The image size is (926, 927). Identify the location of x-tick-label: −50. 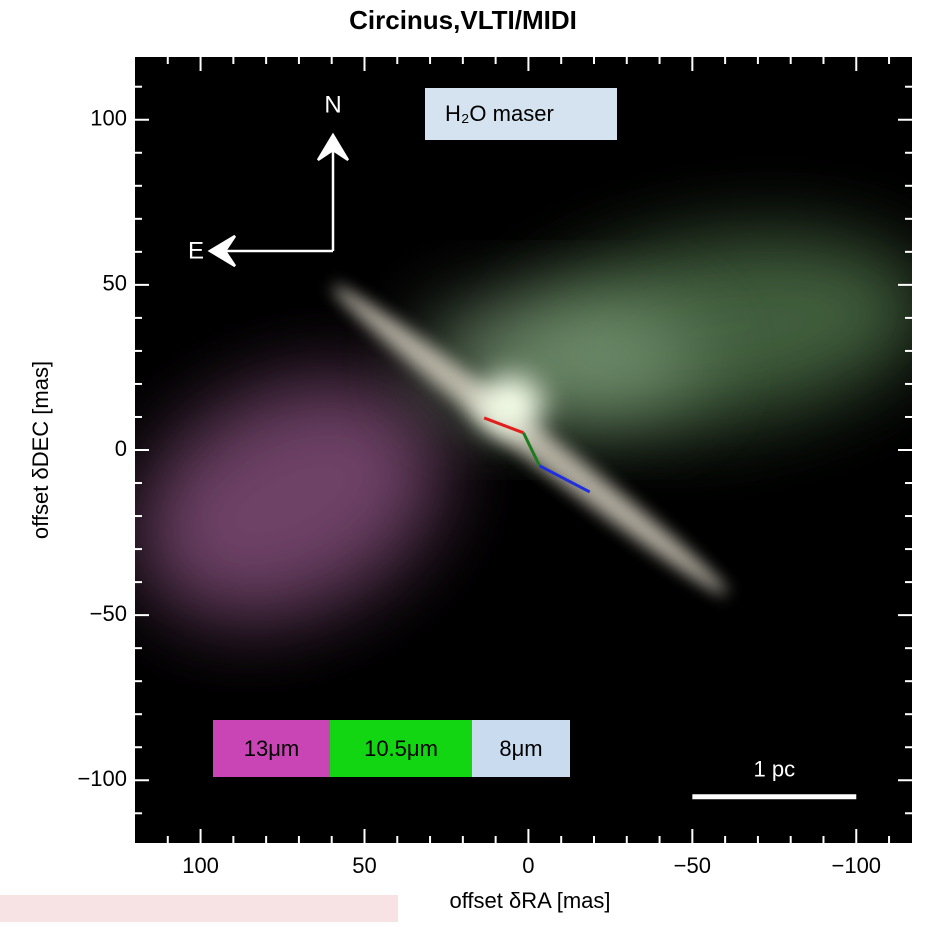
(692, 865).